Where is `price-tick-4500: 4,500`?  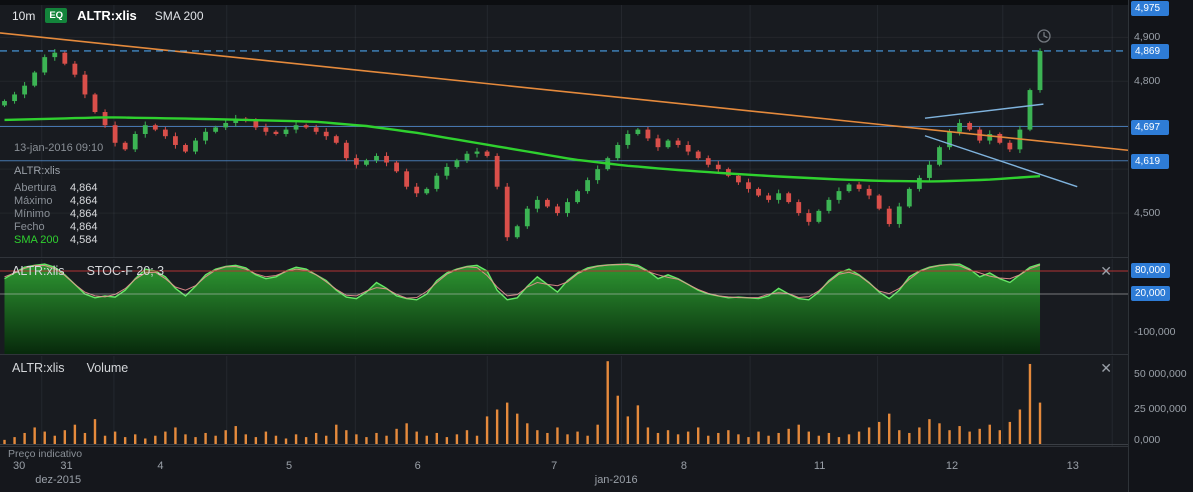
price-tick-4500: 4,500 is located at coordinates (1147, 213).